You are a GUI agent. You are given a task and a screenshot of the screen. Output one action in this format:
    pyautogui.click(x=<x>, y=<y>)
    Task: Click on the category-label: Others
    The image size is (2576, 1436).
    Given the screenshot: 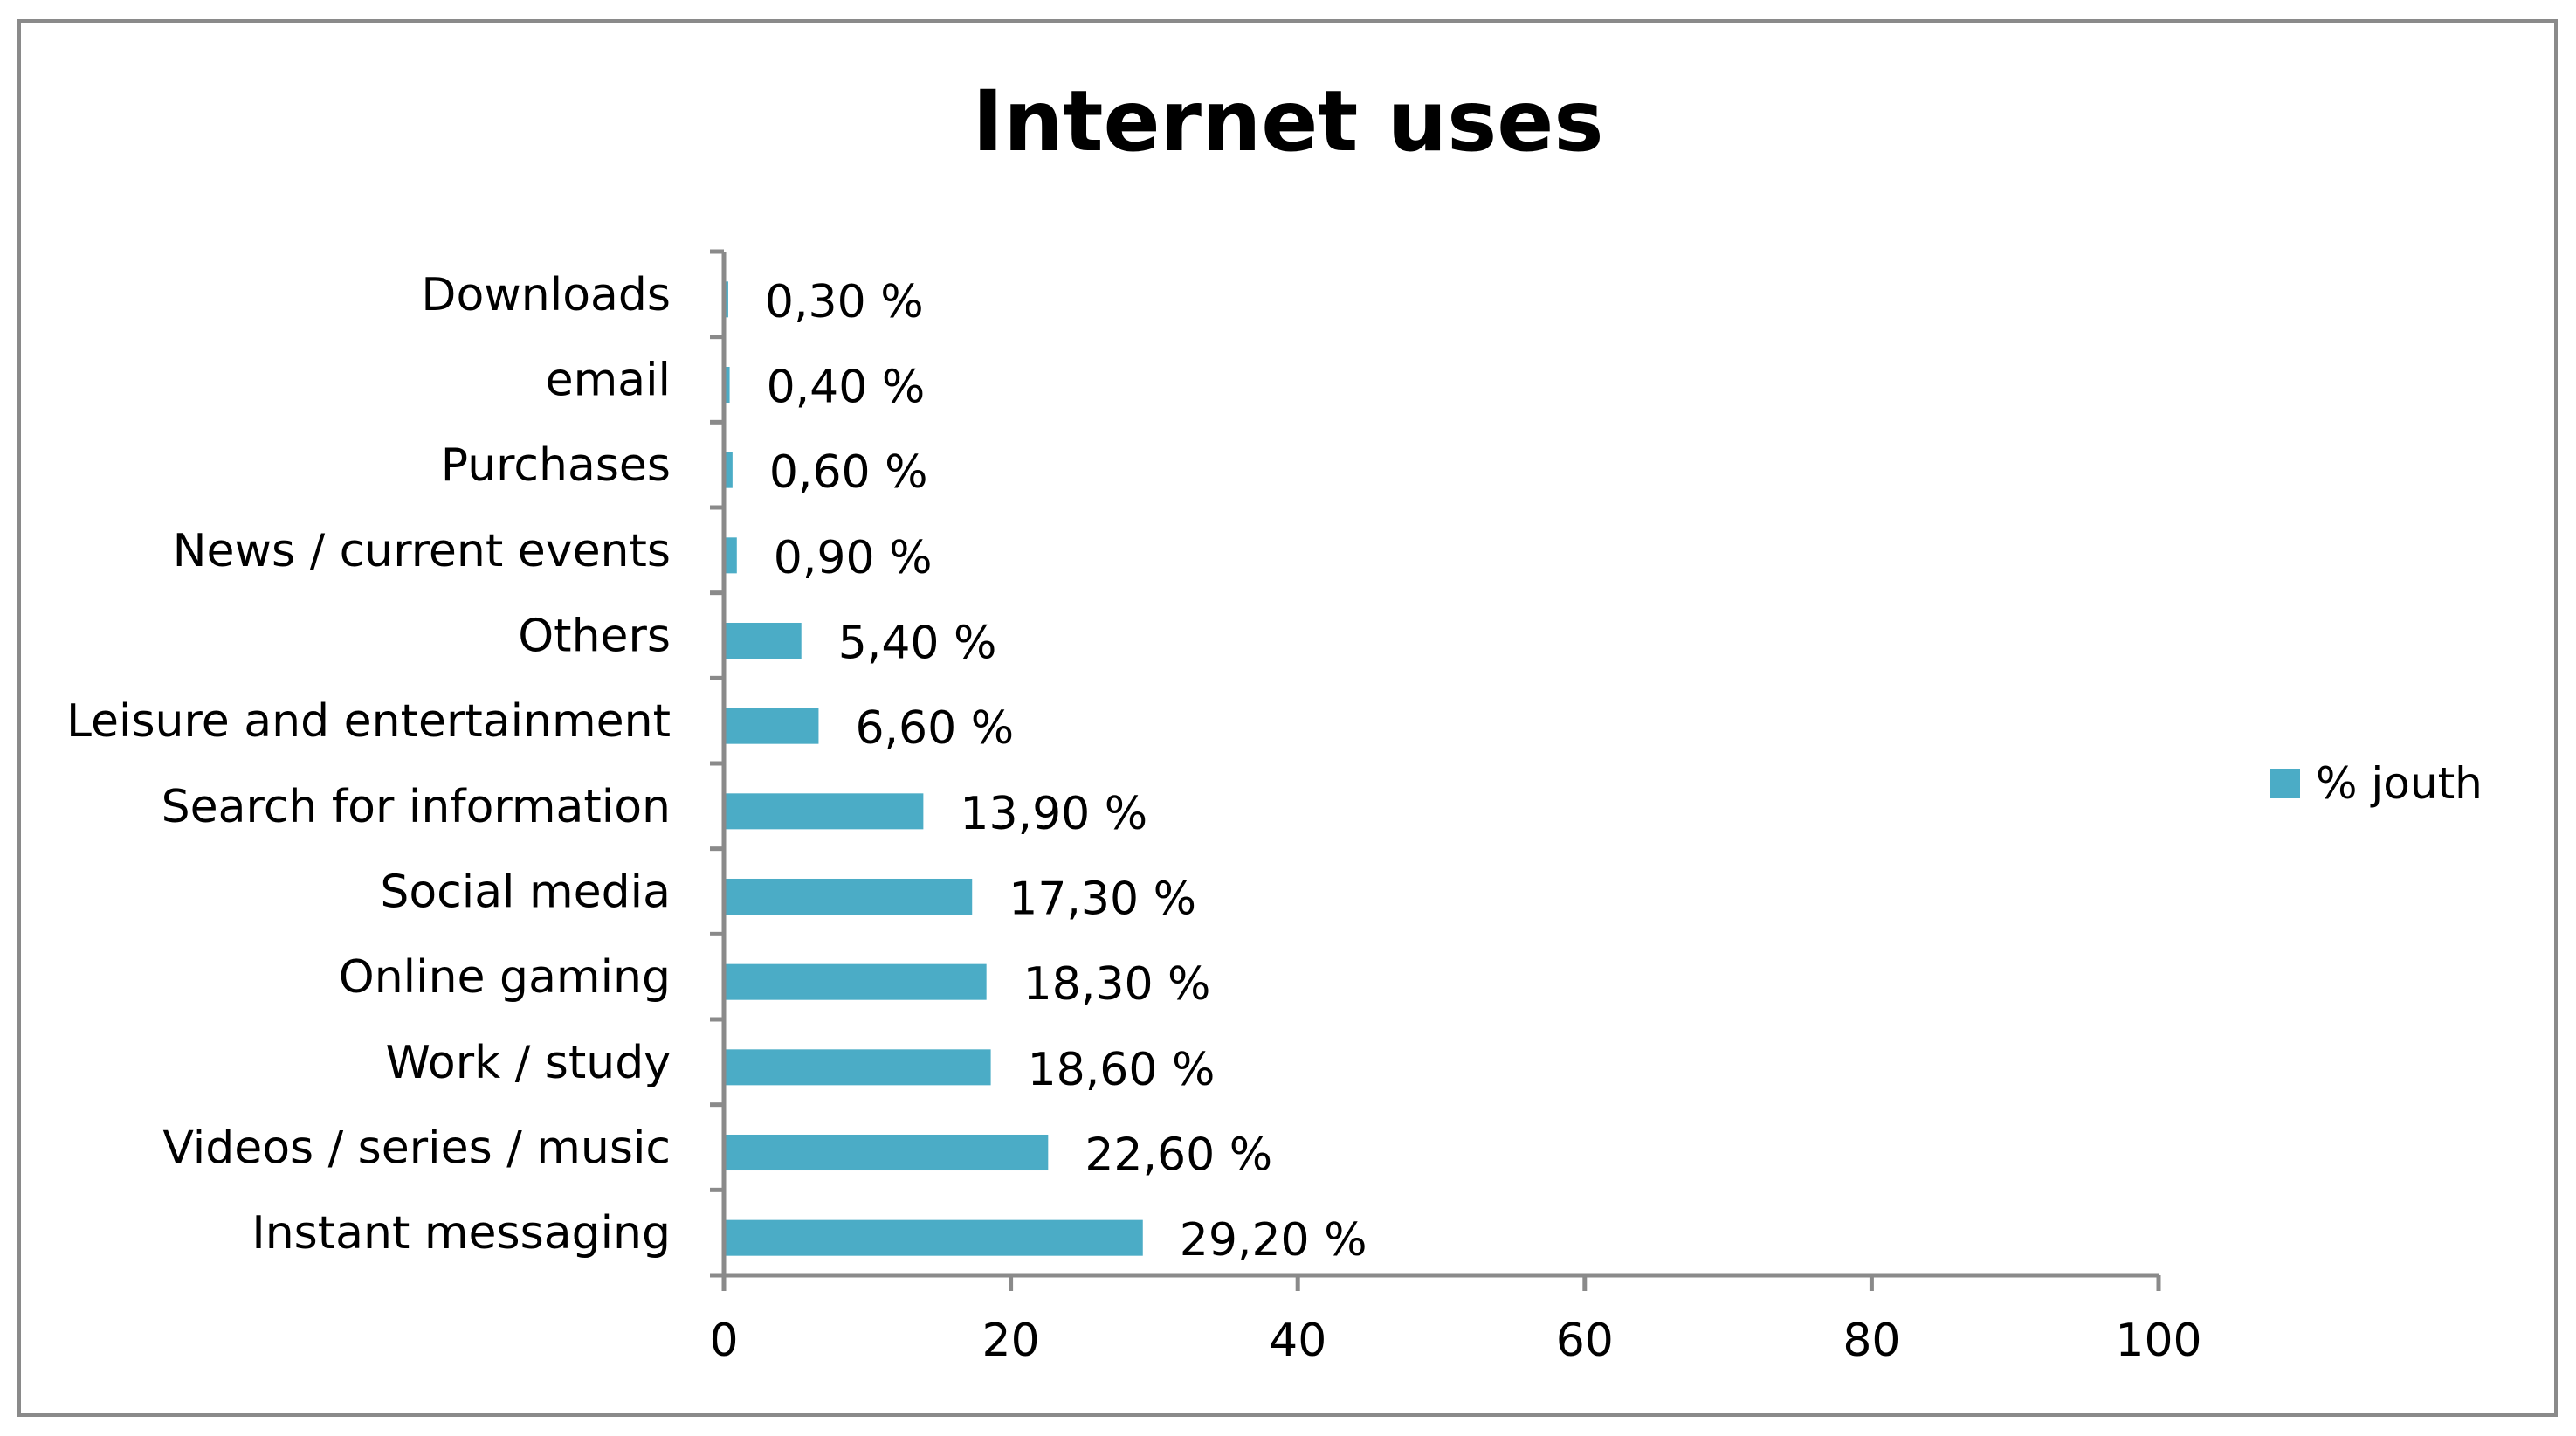 What is the action you would take?
    pyautogui.click(x=594, y=637)
    